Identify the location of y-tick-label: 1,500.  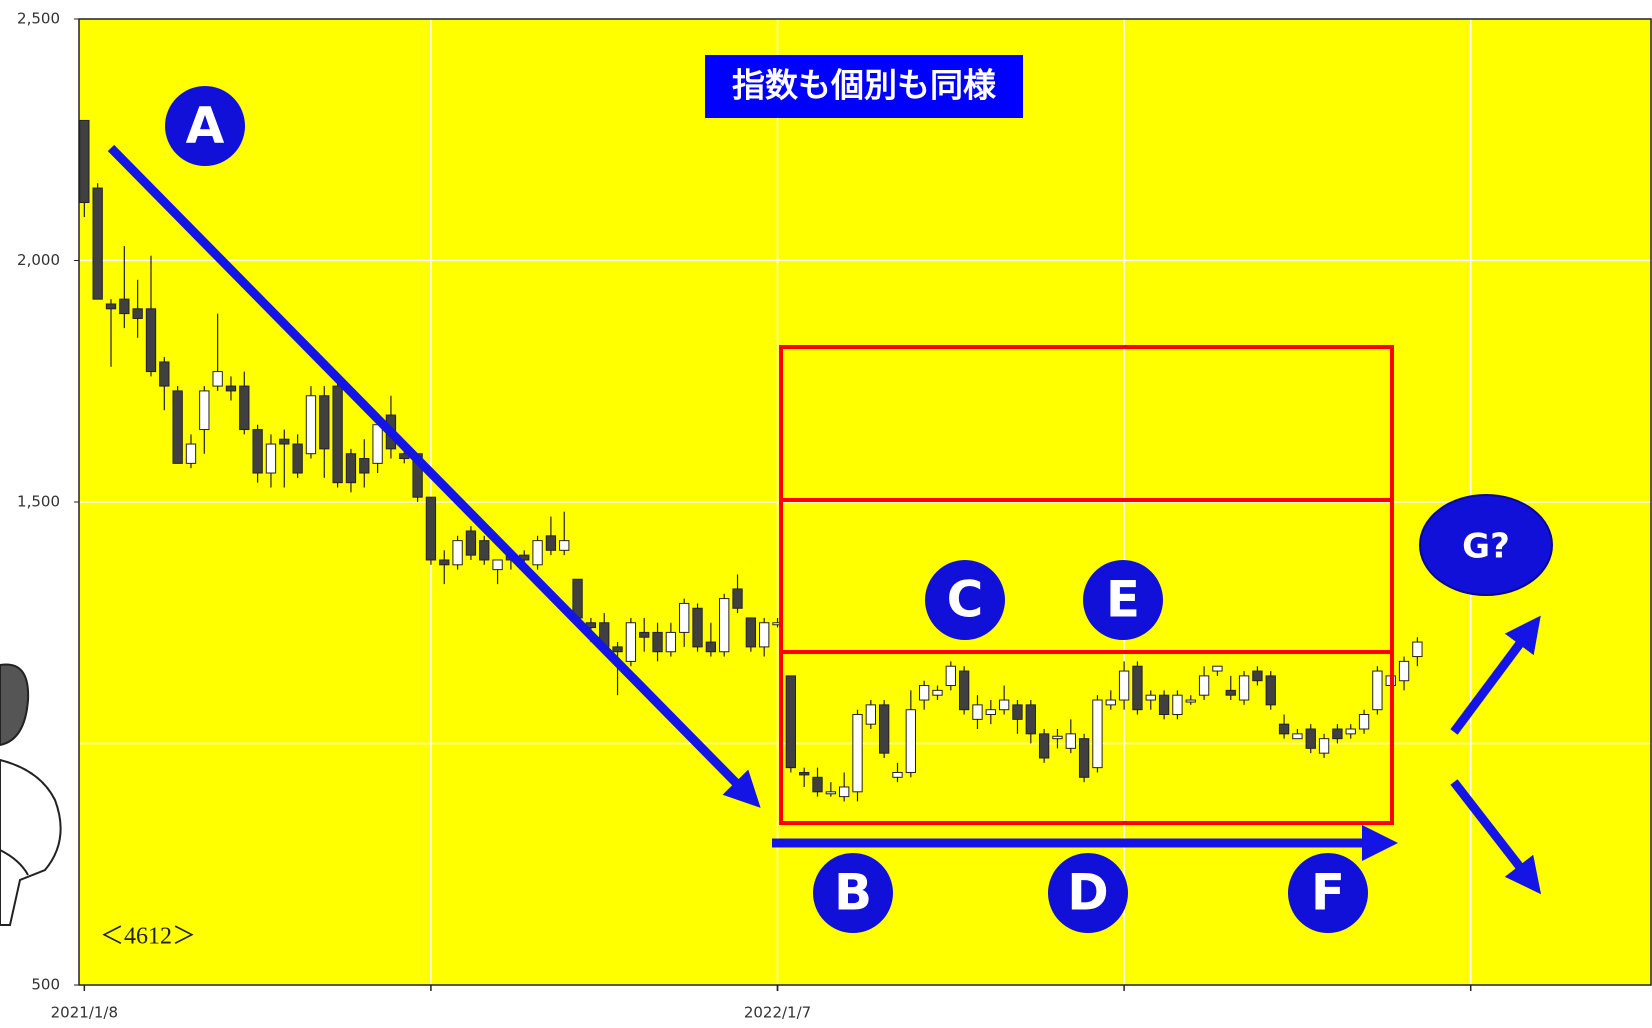
(38, 502).